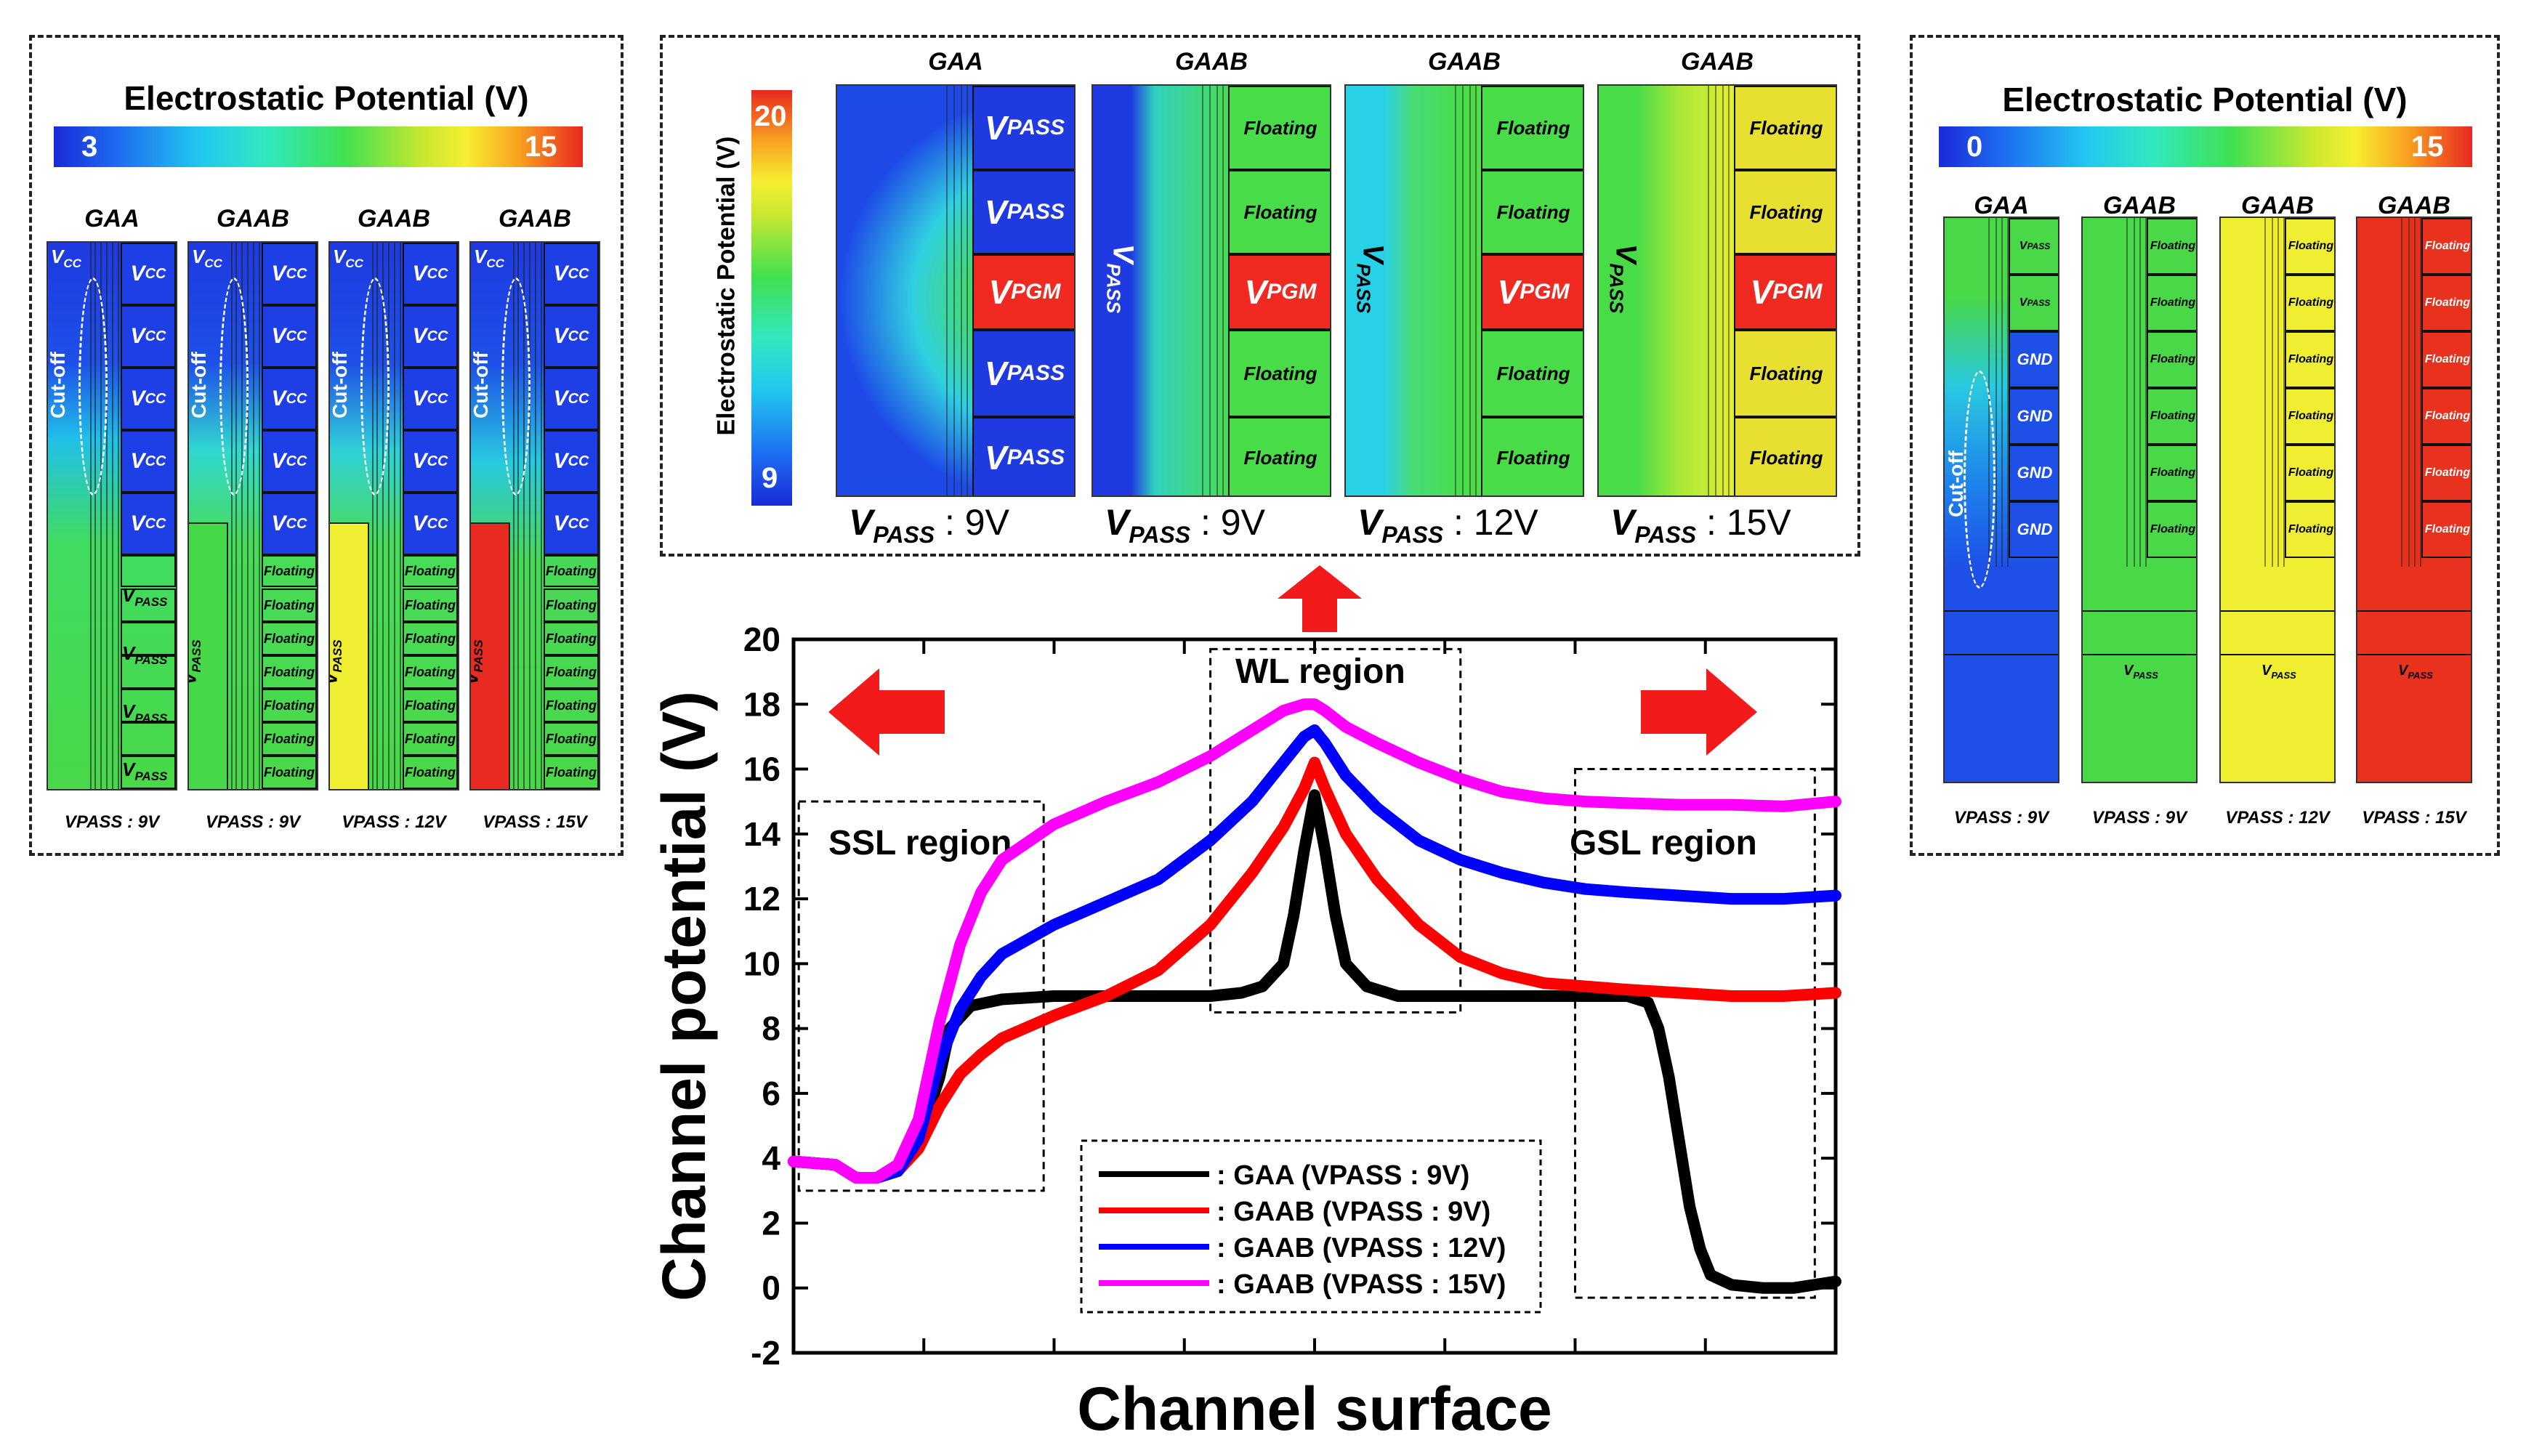  I want to click on right-divider, so click(2140, 611).